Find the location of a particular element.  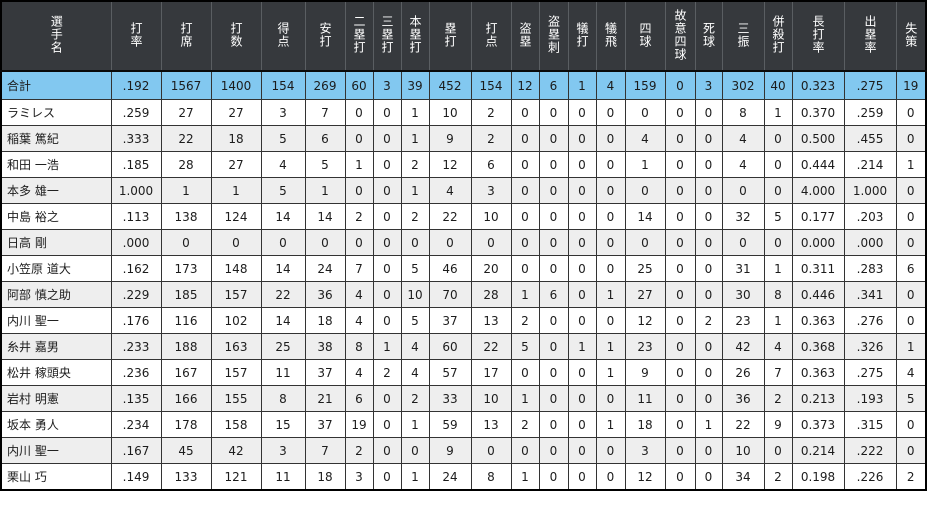

column-header: 盗塁刺 is located at coordinates (553, 36).